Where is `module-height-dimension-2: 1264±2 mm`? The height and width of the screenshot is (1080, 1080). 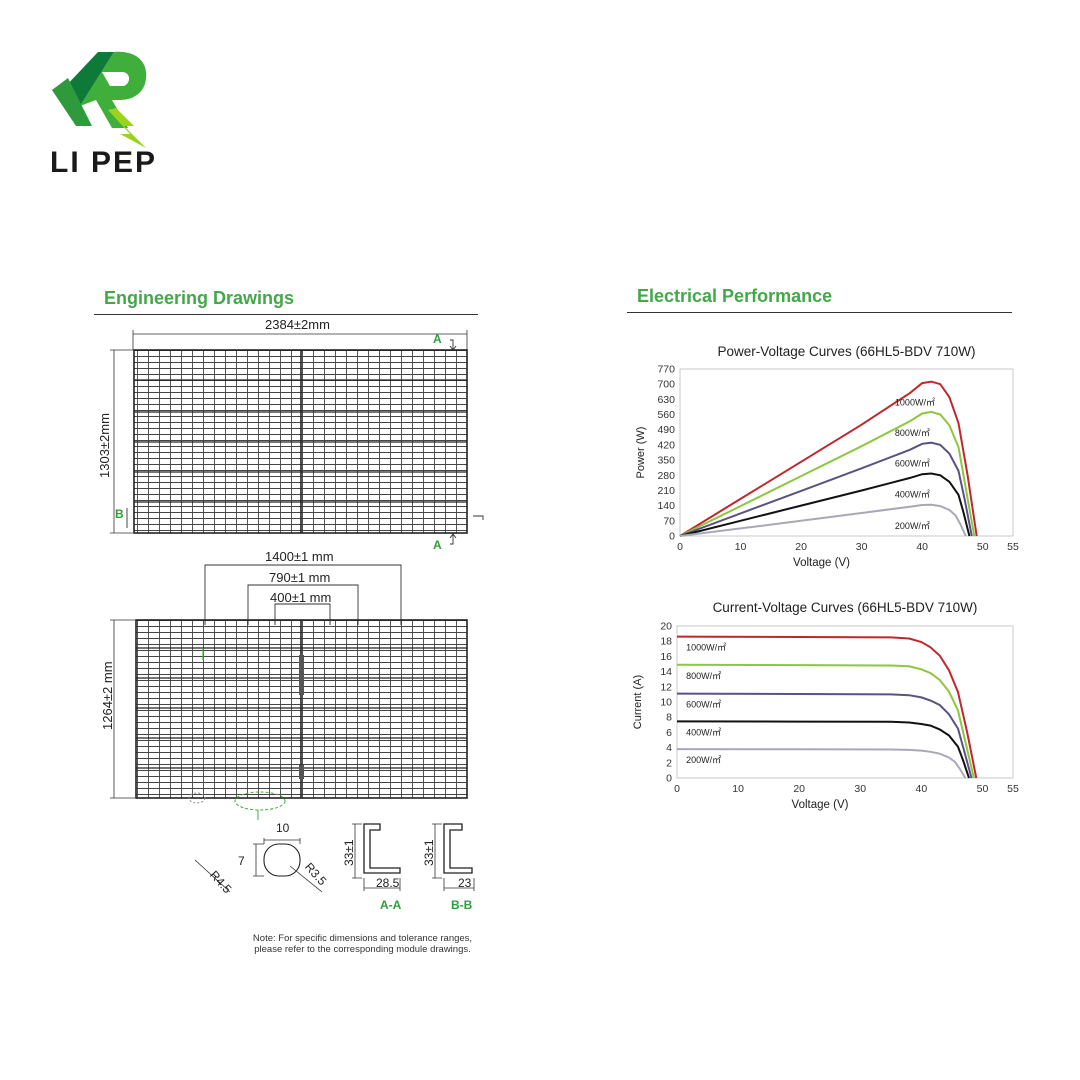
module-height-dimension-2: 1264±2 mm is located at coordinates (107, 695).